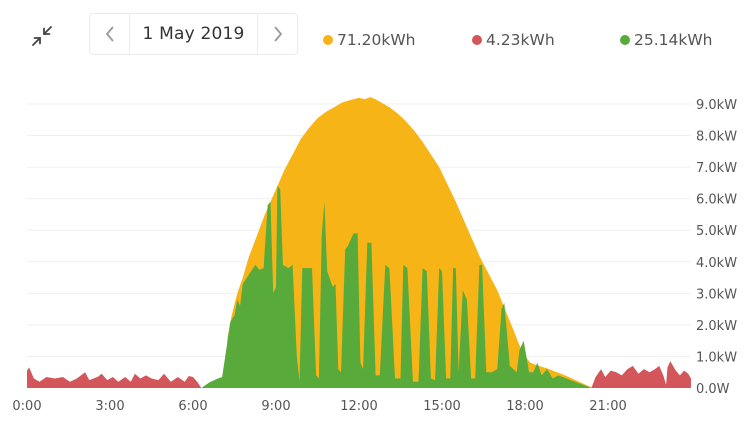 Image resolution: width=750 pixels, height=422 pixels. What do you see at coordinates (716, 168) in the screenshot?
I see `y-tick-label: 7.0kW` at bounding box center [716, 168].